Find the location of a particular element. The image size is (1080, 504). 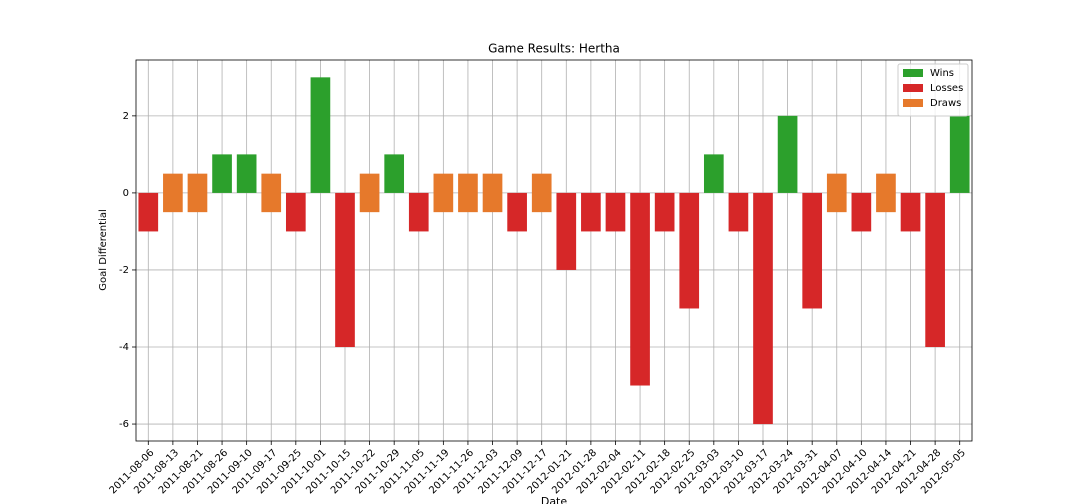

y-axis-label: Goal Differential is located at coordinates (103, 249).